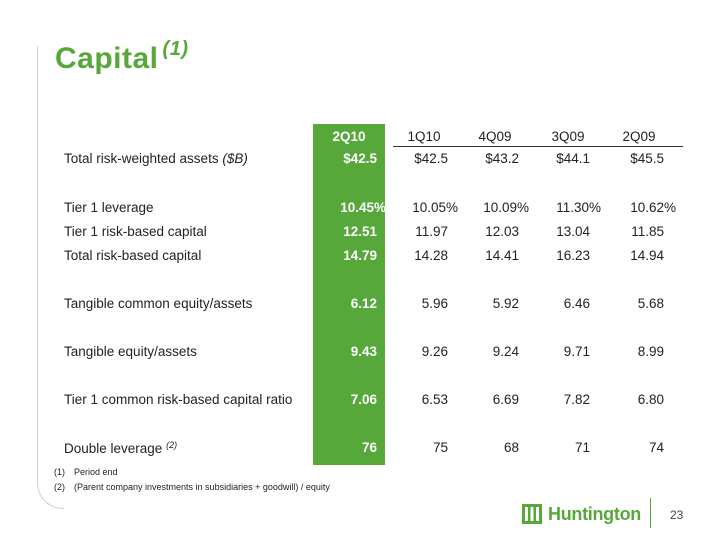 This screenshot has height=540, width=720. I want to click on table-cell: 5.92, so click(505, 303).